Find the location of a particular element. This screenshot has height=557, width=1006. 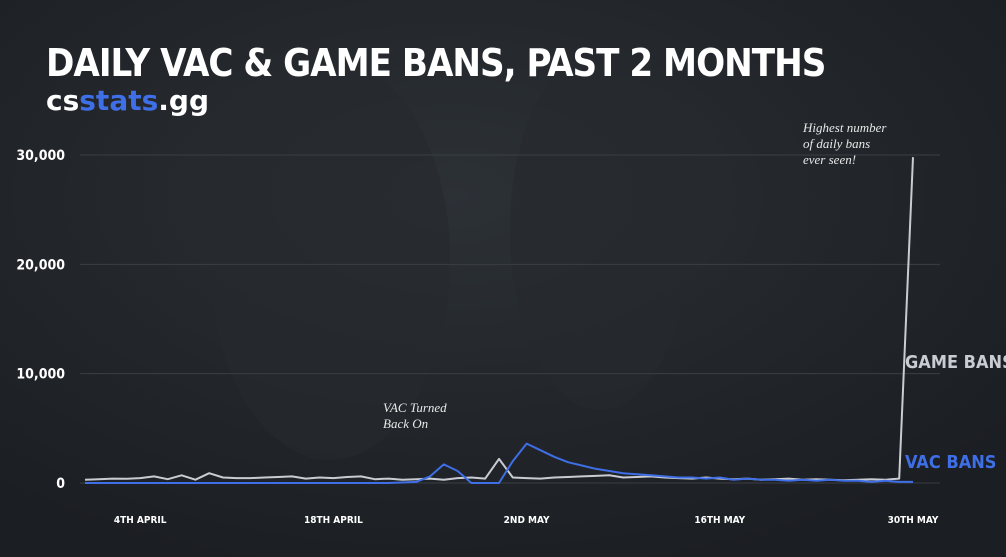

x-tick-label: 18TH APRIL is located at coordinates (333, 520).